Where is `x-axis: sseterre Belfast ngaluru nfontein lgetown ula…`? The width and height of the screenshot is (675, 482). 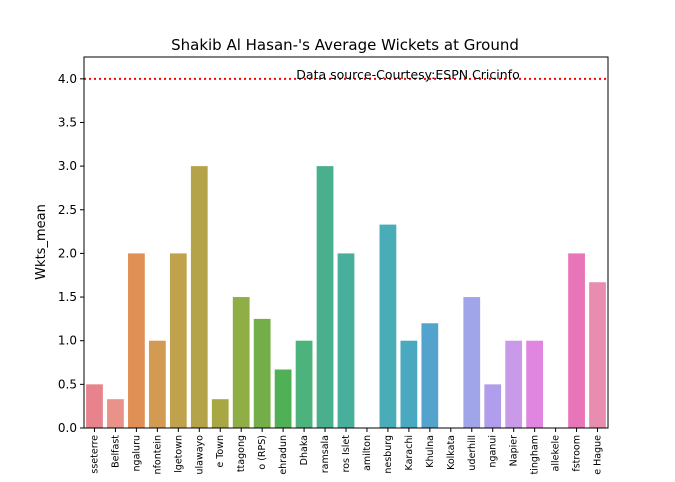 x-axis: sseterre Belfast ngaluru nfontein lgetown ula… is located at coordinates (346, 451).